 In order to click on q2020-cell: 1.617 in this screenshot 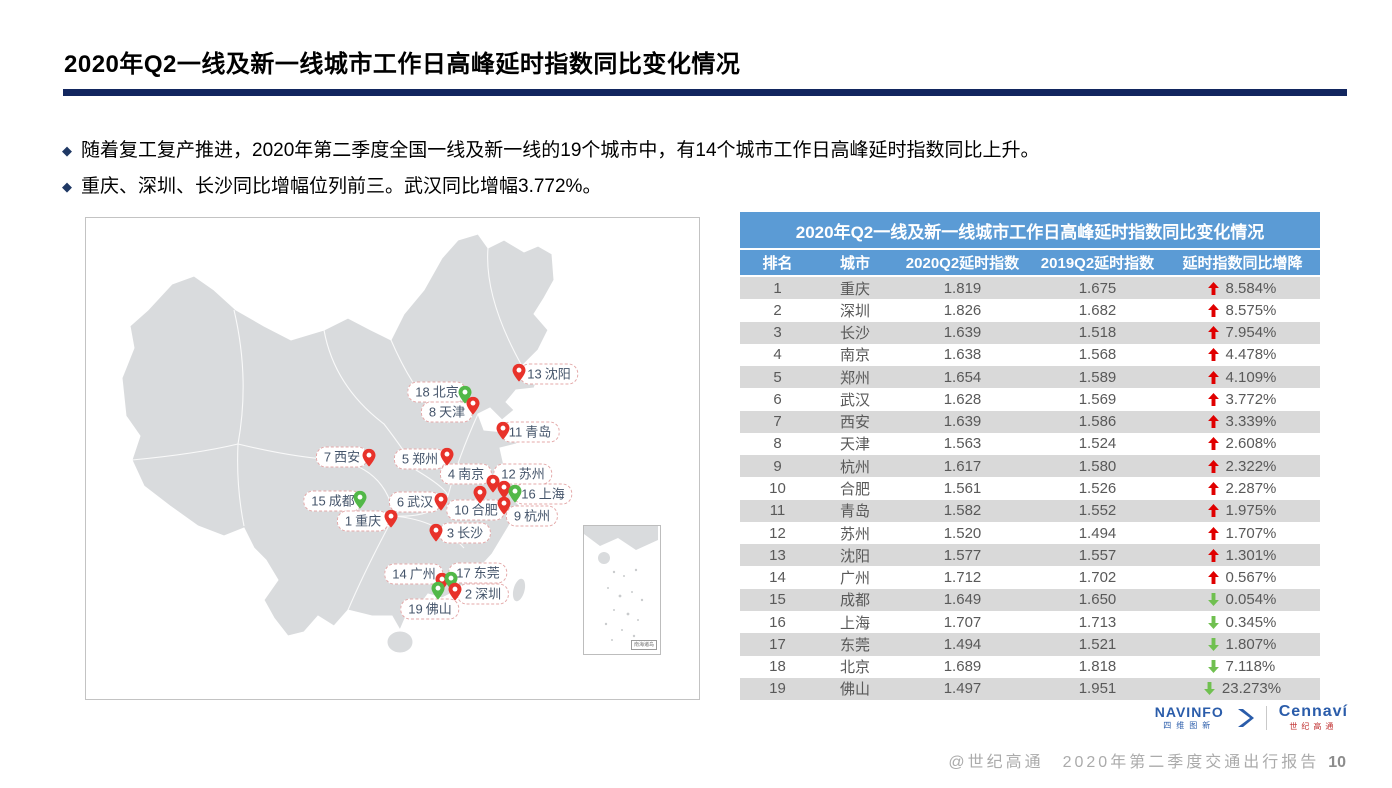, I will do `click(962, 466)`.